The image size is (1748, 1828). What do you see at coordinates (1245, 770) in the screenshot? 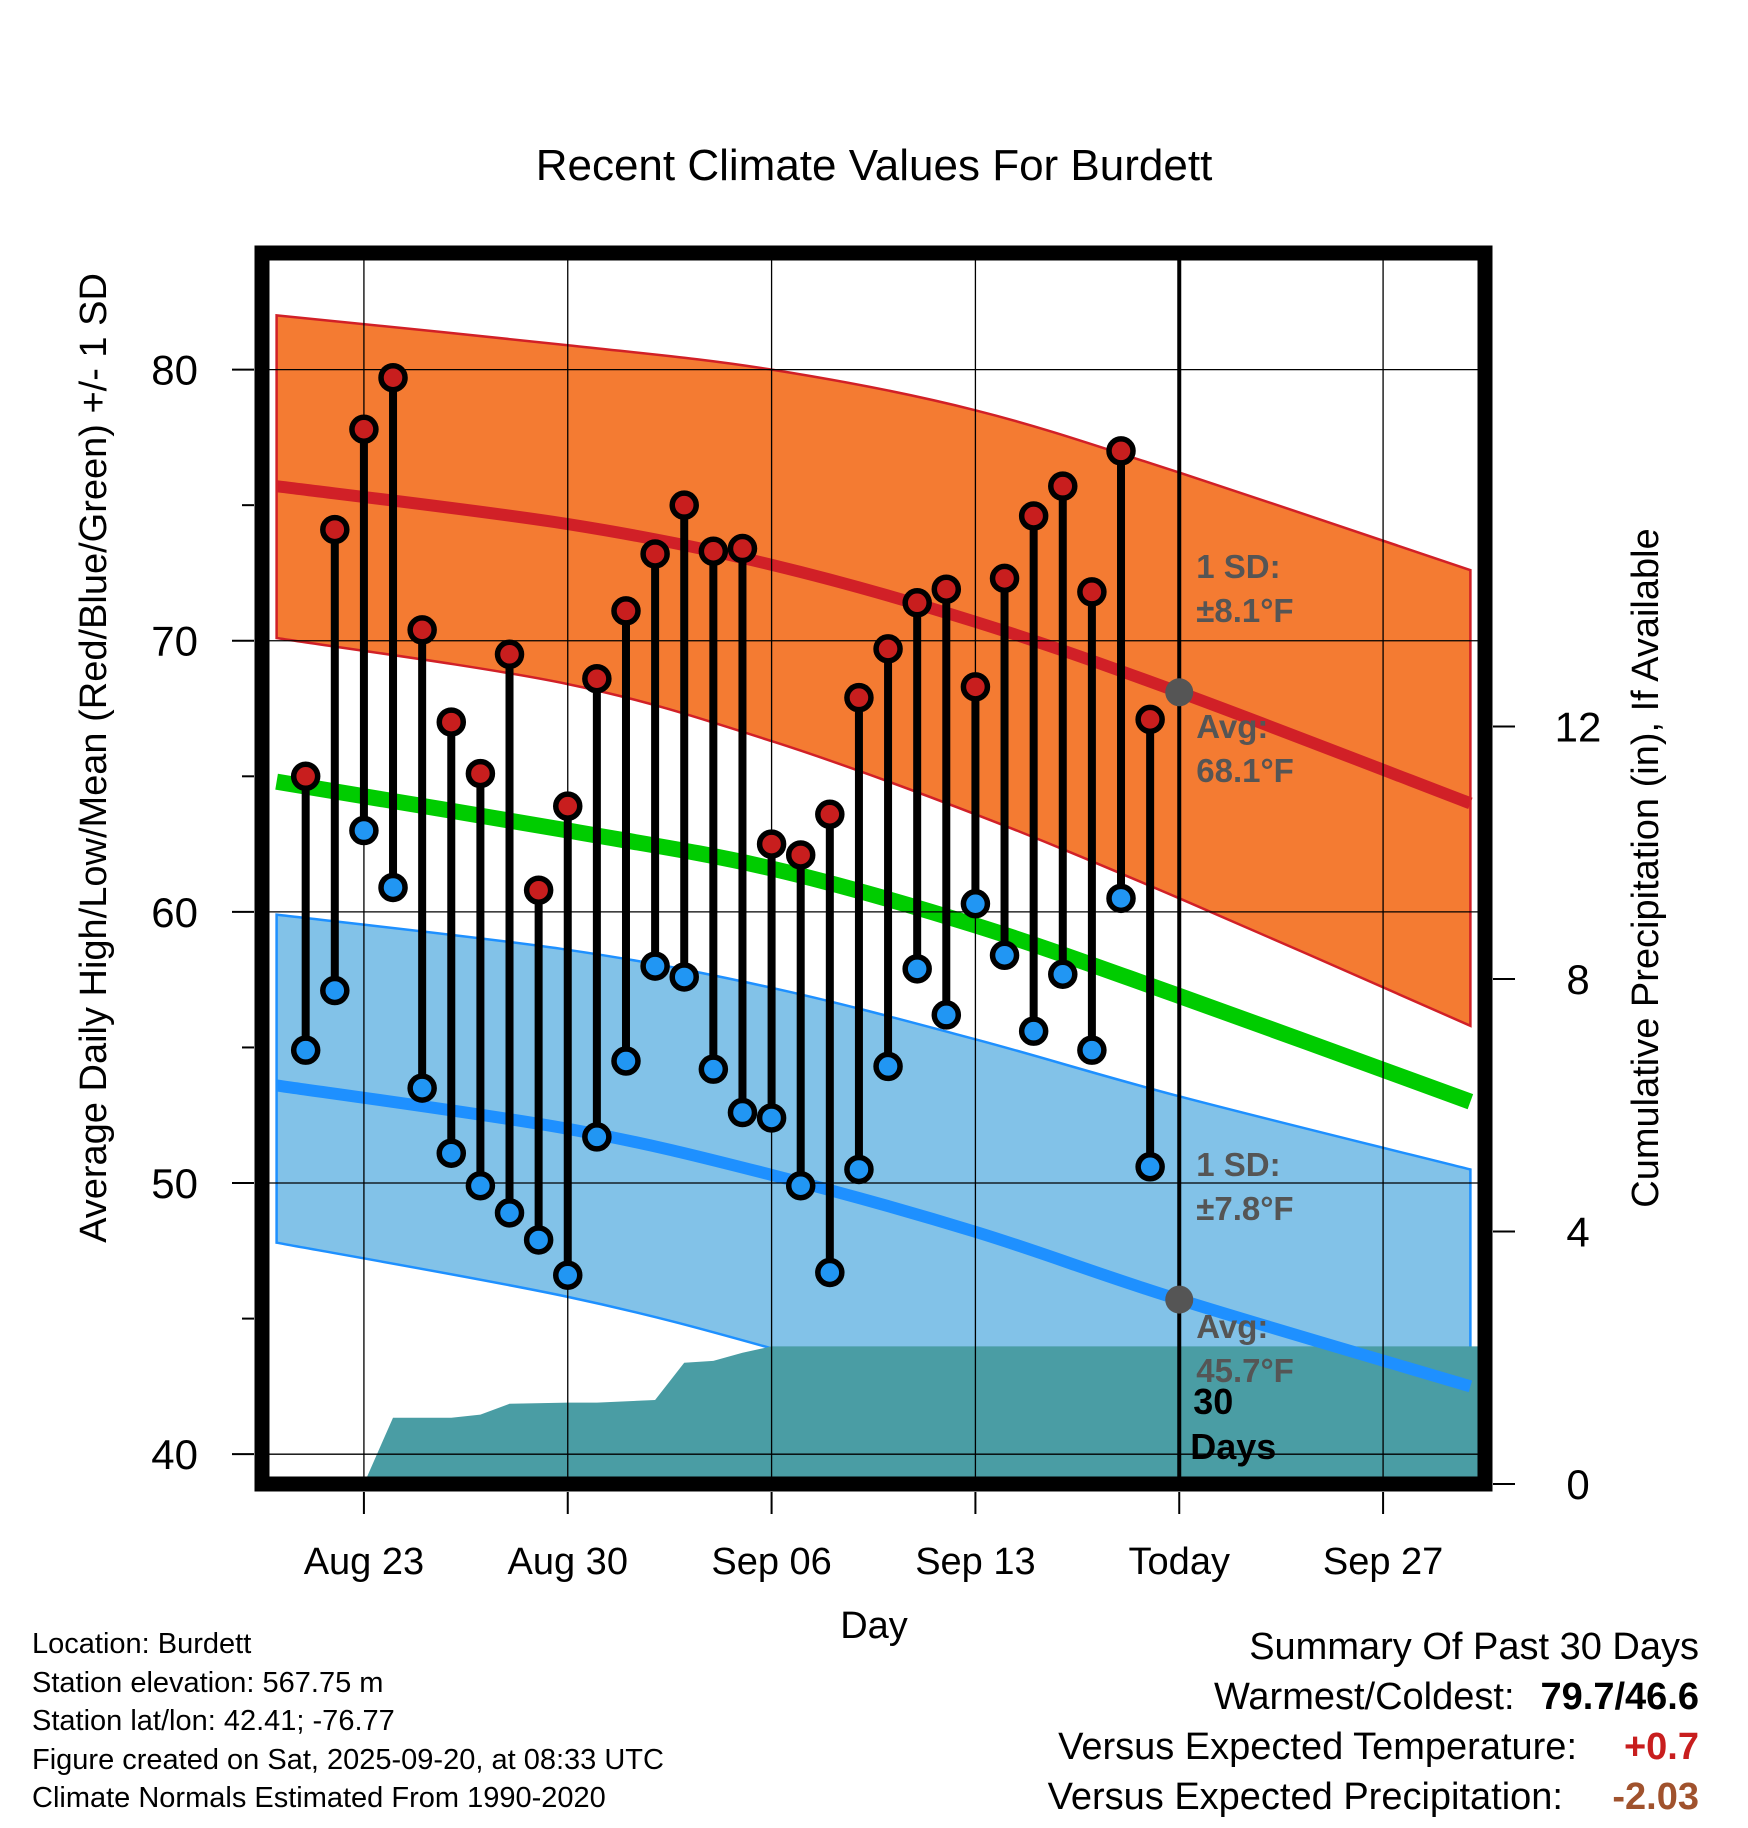
I see `high-avg-value: 68.1°F` at bounding box center [1245, 770].